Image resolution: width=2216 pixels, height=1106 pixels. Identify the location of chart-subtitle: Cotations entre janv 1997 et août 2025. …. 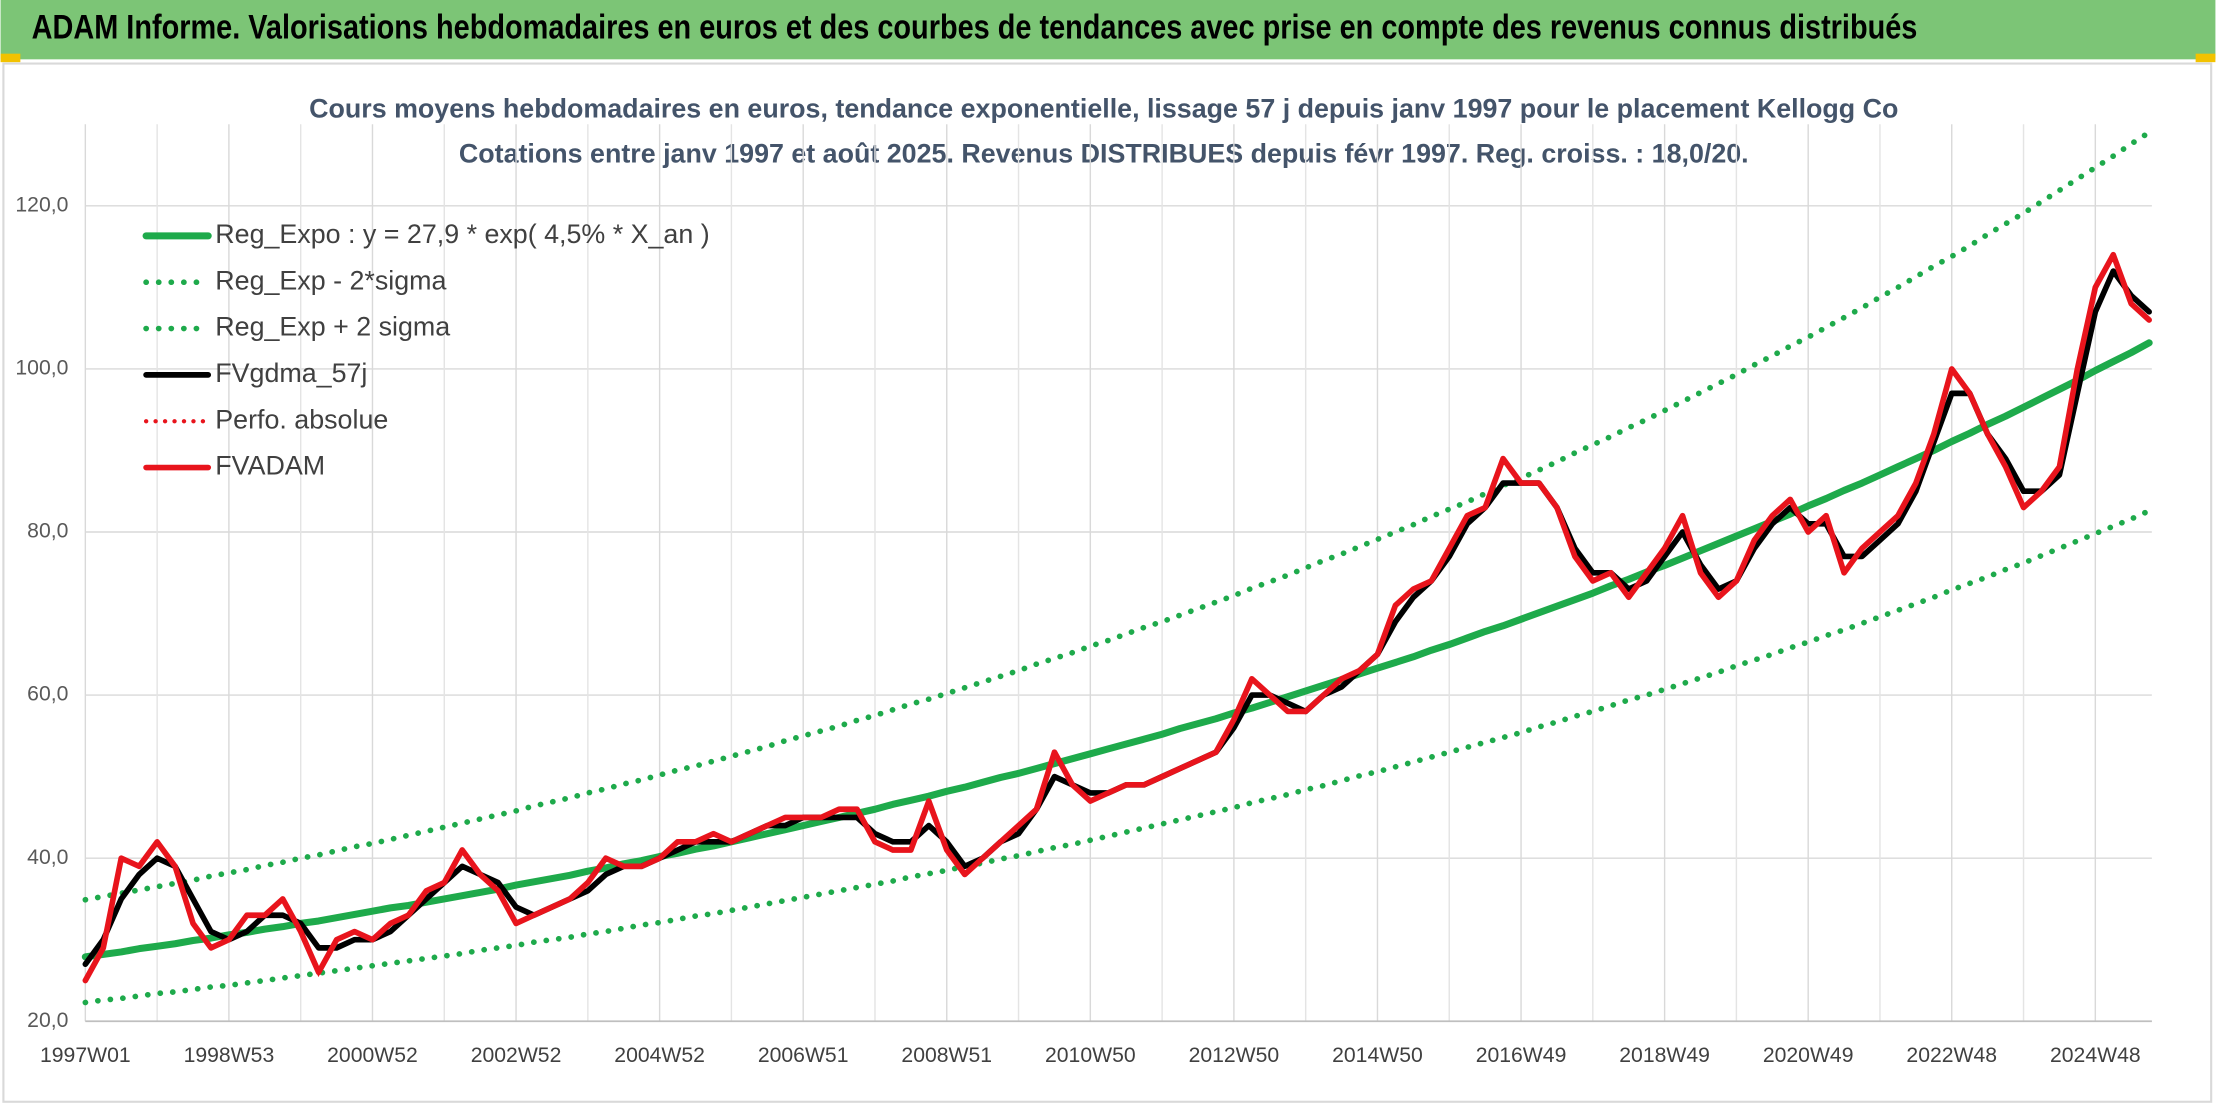
(1104, 153).